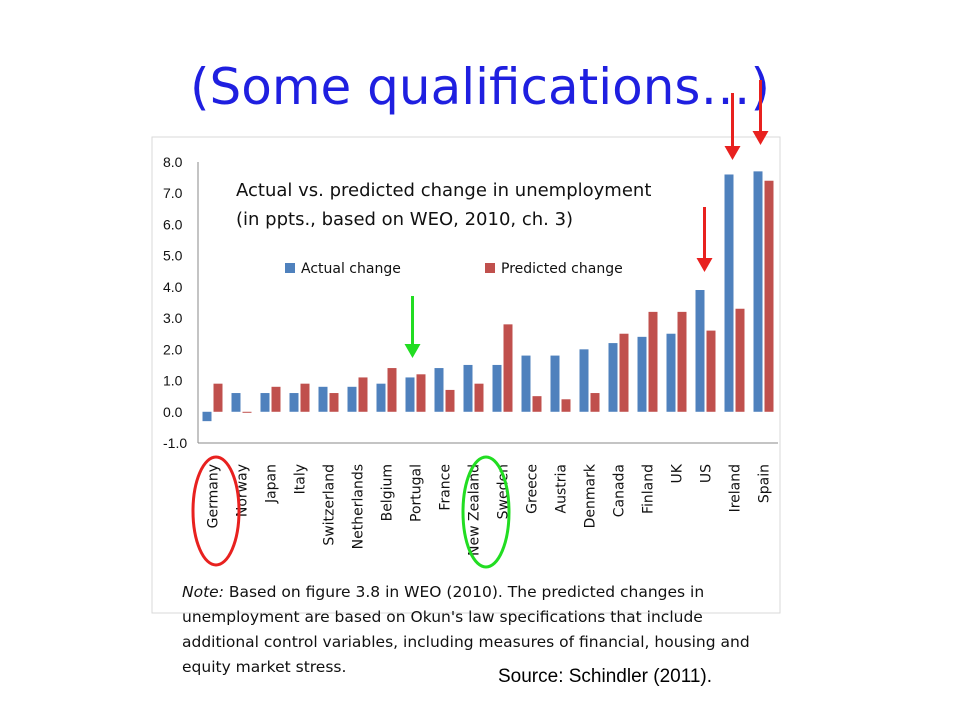 The width and height of the screenshot is (960, 720). What do you see at coordinates (765, 483) in the screenshot?
I see `x-tick-label: Spain` at bounding box center [765, 483].